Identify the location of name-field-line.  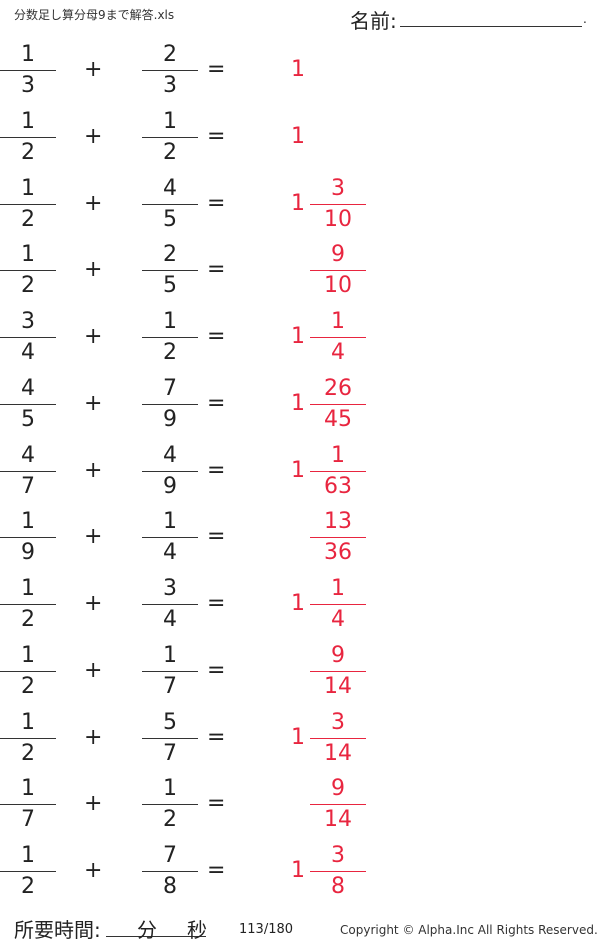
(491, 26).